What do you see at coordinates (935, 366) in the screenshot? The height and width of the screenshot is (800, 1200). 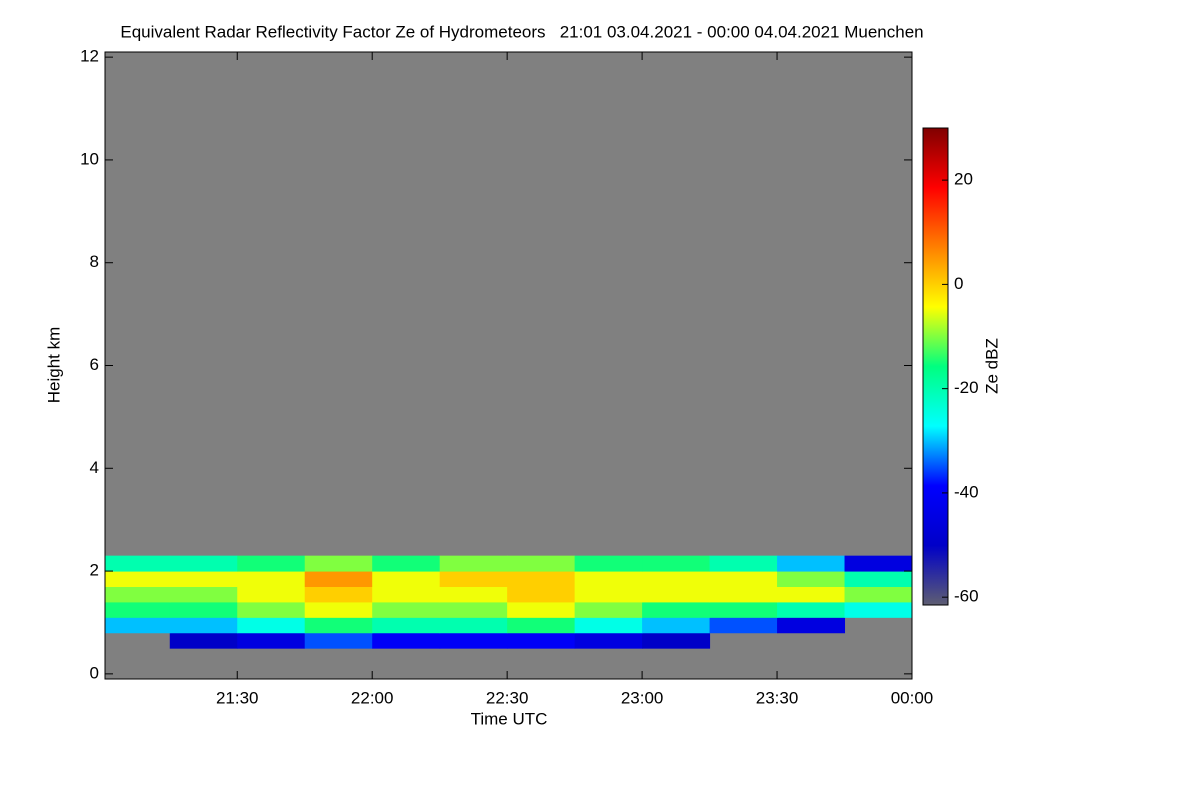 I see `colorbar` at bounding box center [935, 366].